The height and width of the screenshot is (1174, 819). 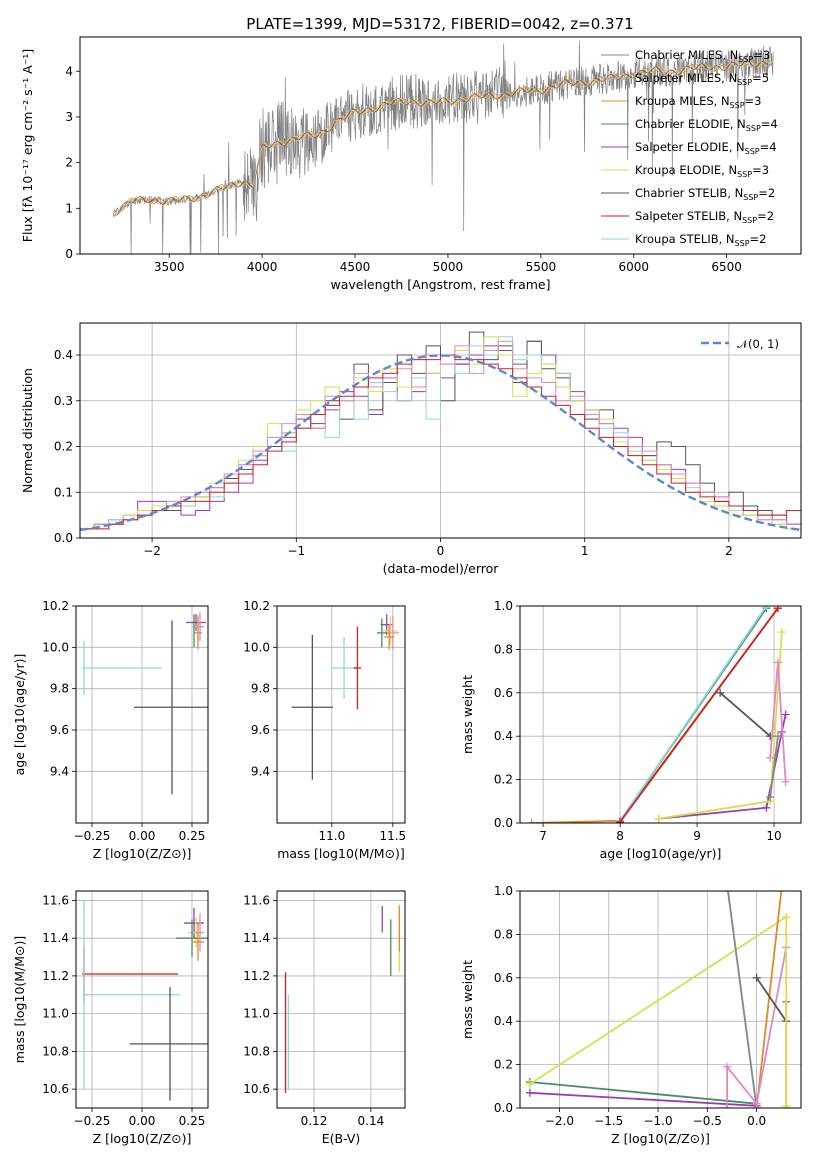 I want to click on x-tick-label: 5000, so click(x=448, y=267).